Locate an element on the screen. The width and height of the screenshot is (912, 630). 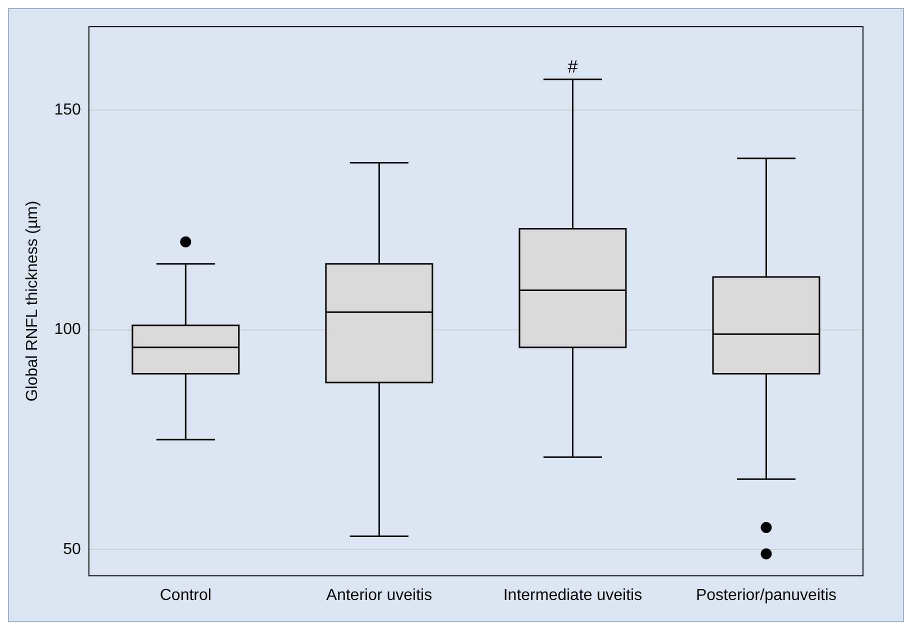
y-tick-label: 50 is located at coordinates (72, 549).